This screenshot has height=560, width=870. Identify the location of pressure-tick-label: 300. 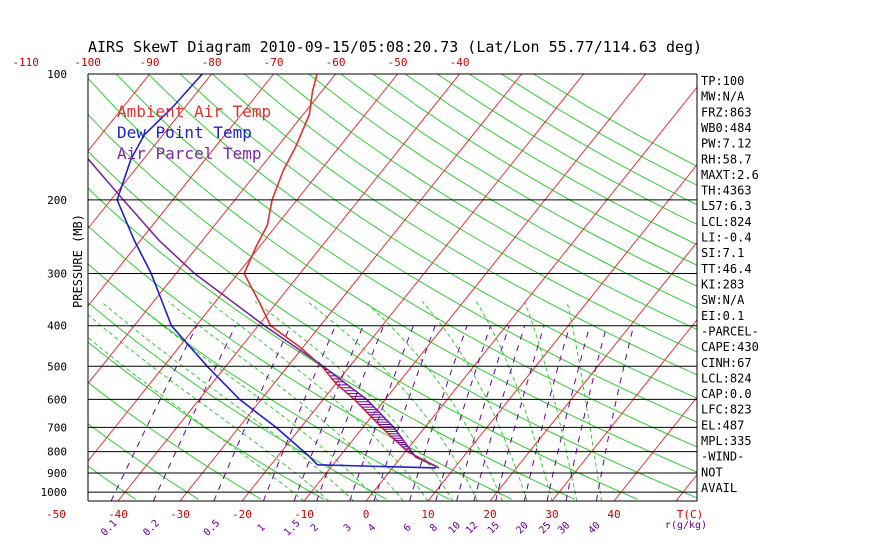
(57, 274).